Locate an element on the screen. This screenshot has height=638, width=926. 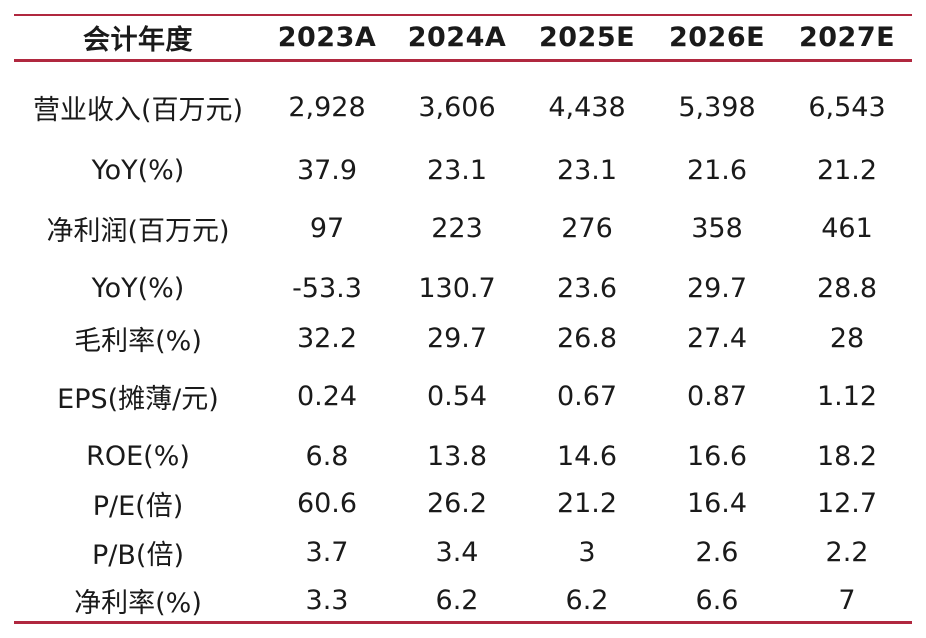
row-value: 16.6 is located at coordinates (717, 456).